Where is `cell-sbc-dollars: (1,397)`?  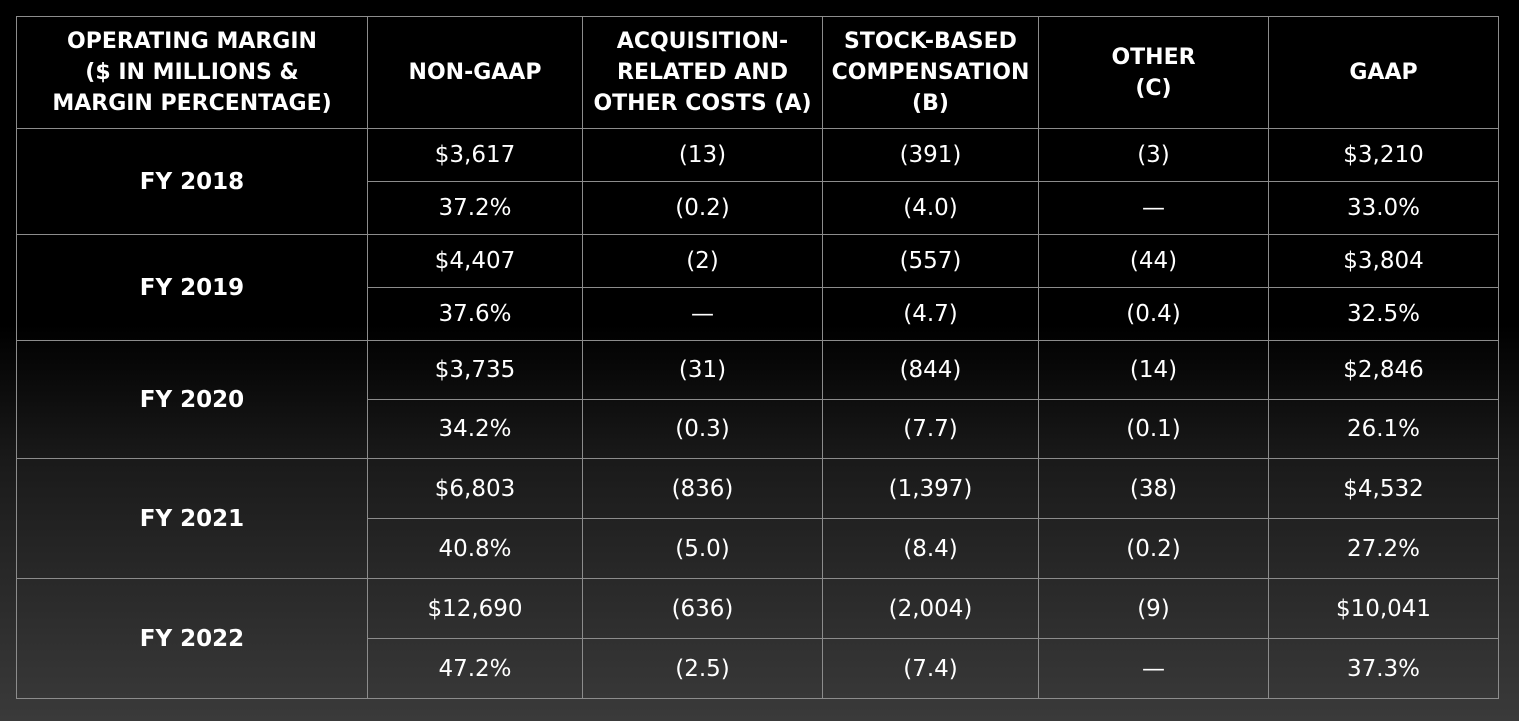
cell-sbc-dollars: (1,397) is located at coordinates (930, 488).